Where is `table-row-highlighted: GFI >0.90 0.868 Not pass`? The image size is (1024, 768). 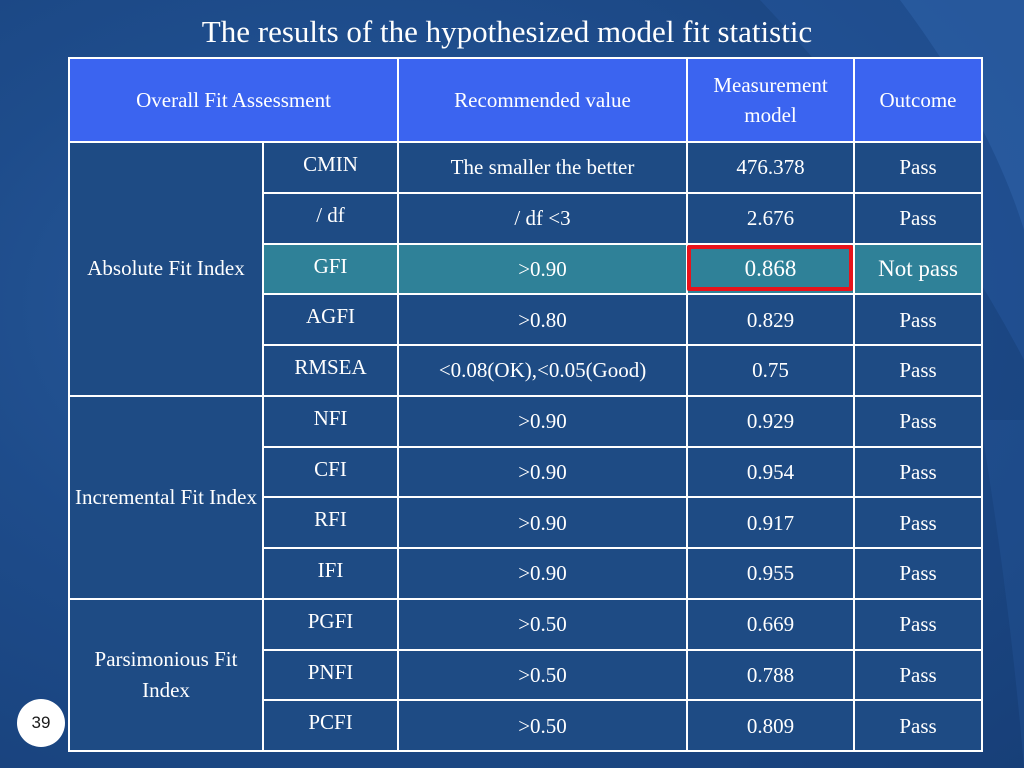
table-row-highlighted: GFI >0.90 0.868 Not pass is located at coordinates (526, 269).